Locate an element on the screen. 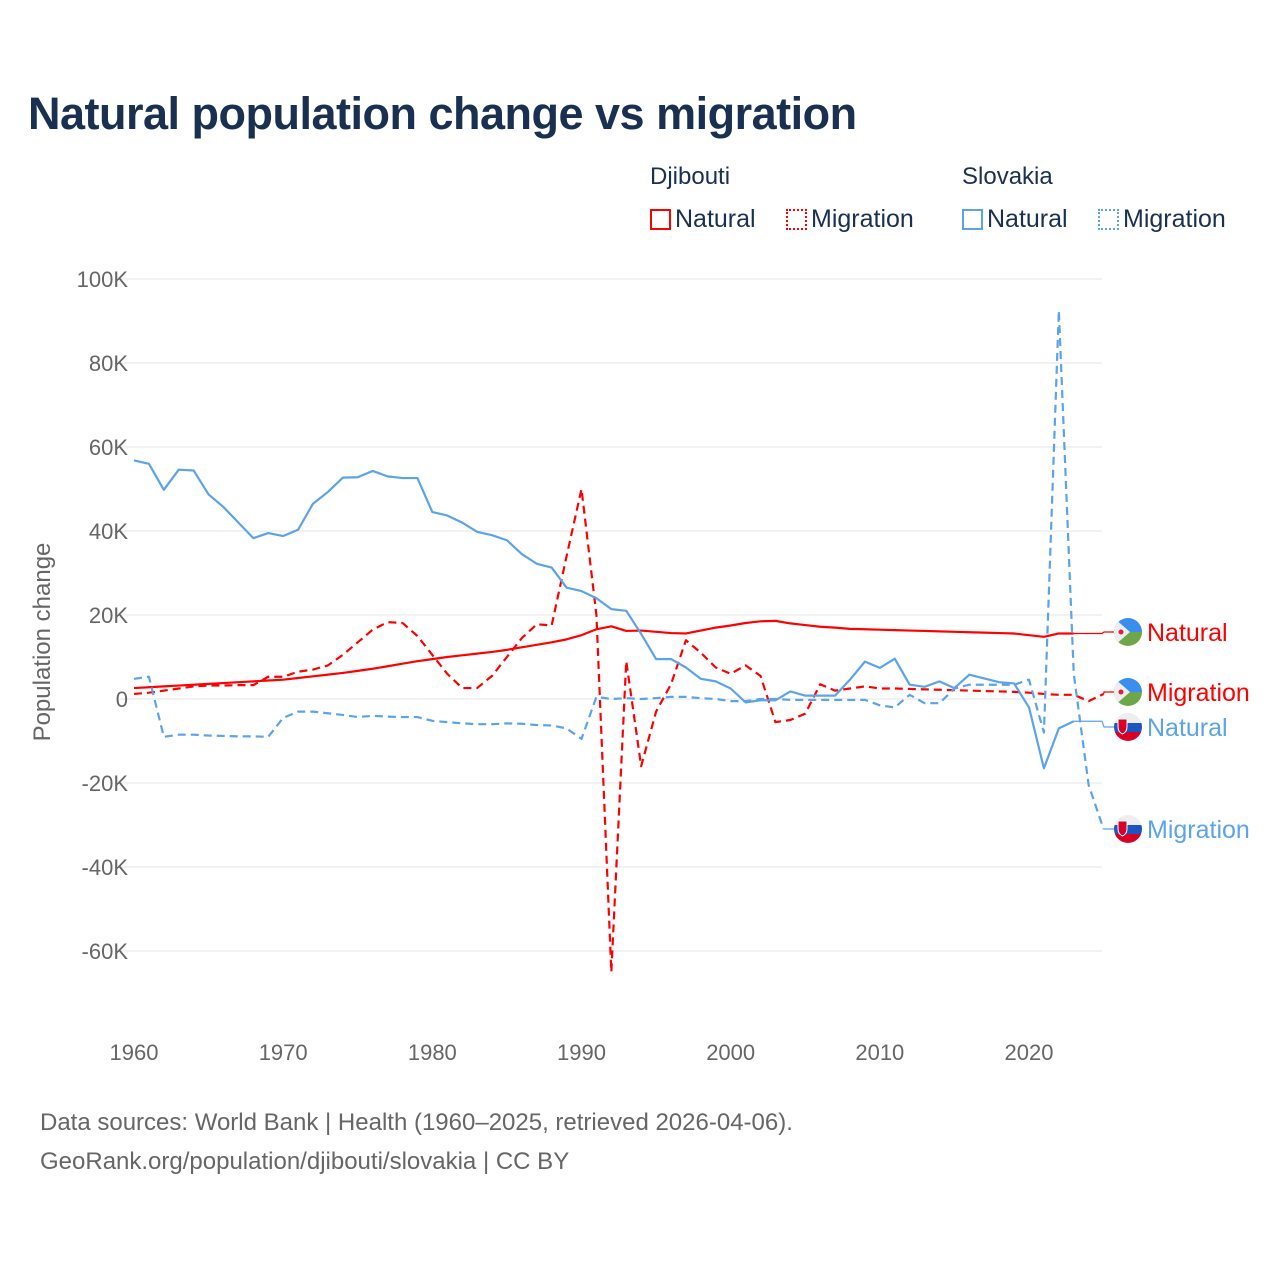 This screenshot has width=1280, height=1280. legend-djibouti-natural: Natural is located at coordinates (703, 219).